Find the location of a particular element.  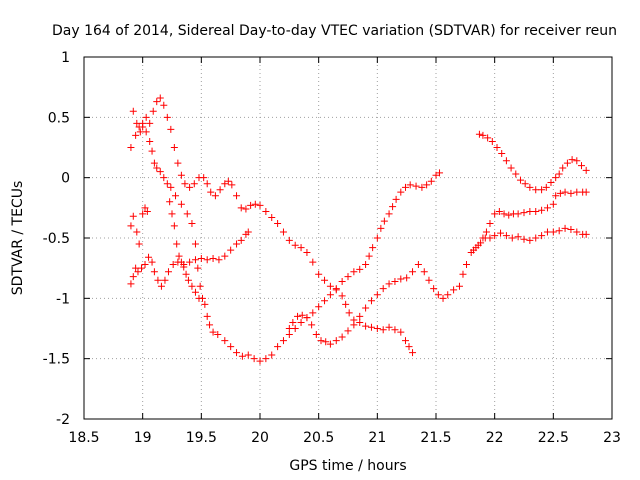

x-tick-label: 23 is located at coordinates (612, 438).